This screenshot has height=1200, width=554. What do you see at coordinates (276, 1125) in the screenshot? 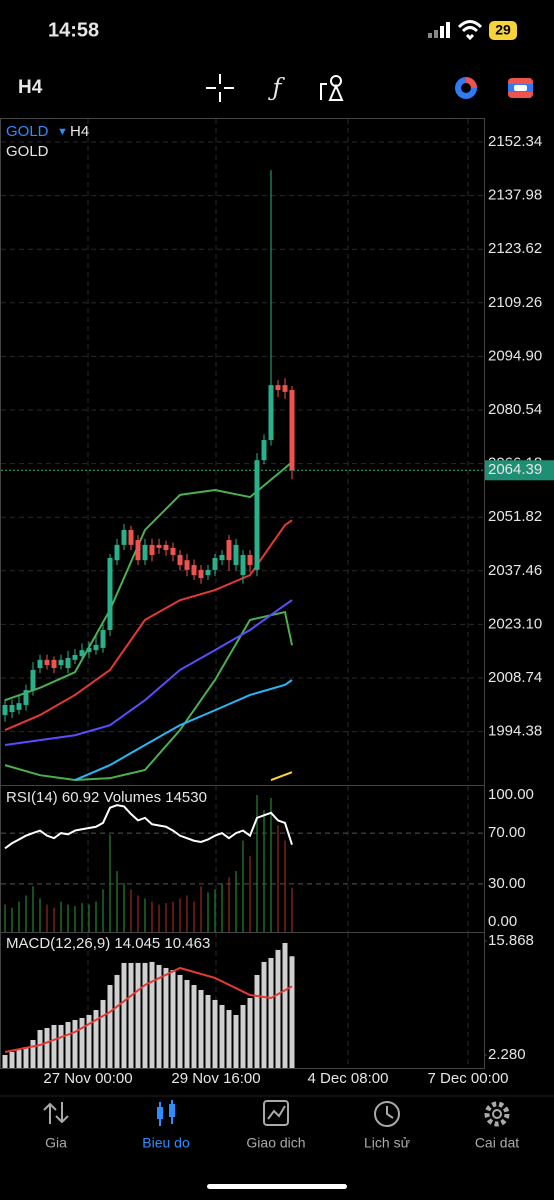
I see `nav-trade: Giao dich` at bounding box center [276, 1125].